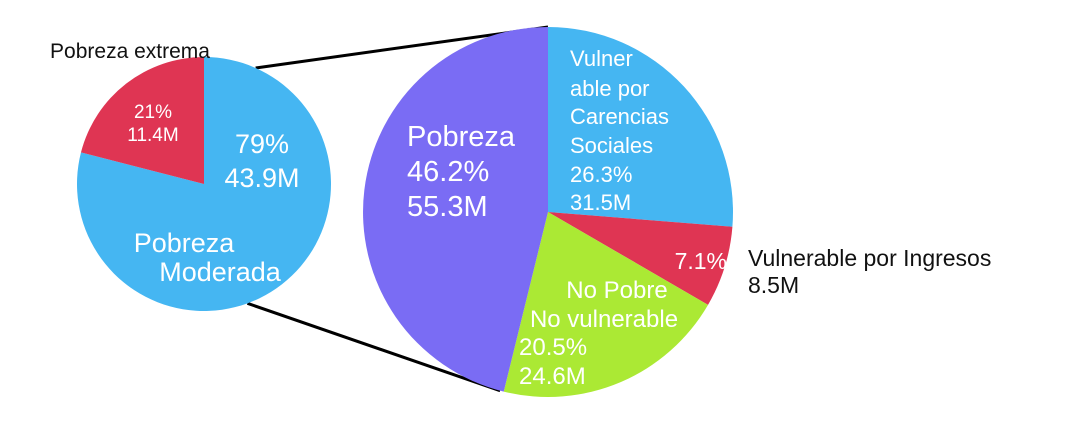 This screenshot has width=1074, height=432. What do you see at coordinates (130, 51) in the screenshot?
I see `slice-name-extrema: Pobreza extrema` at bounding box center [130, 51].